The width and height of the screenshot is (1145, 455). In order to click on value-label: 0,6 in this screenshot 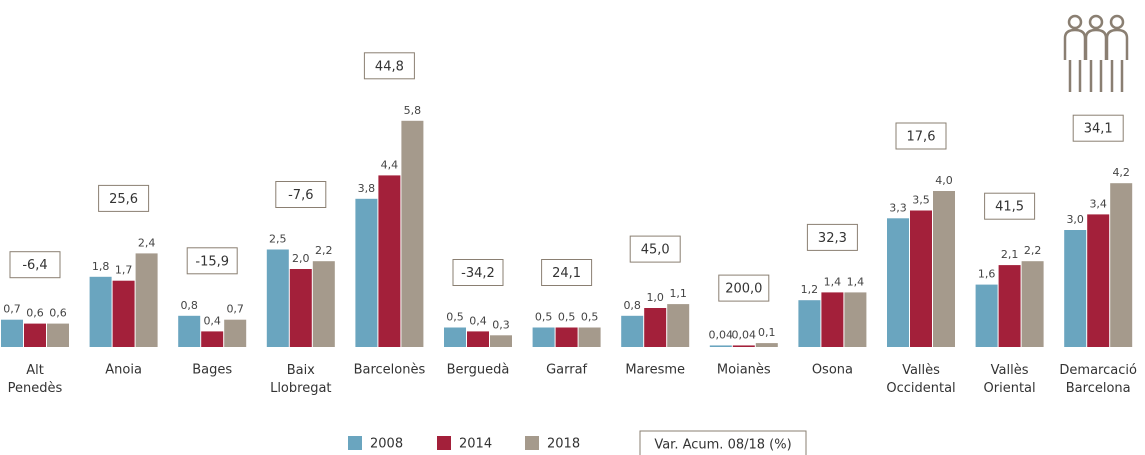, I will do `click(58, 313)`.